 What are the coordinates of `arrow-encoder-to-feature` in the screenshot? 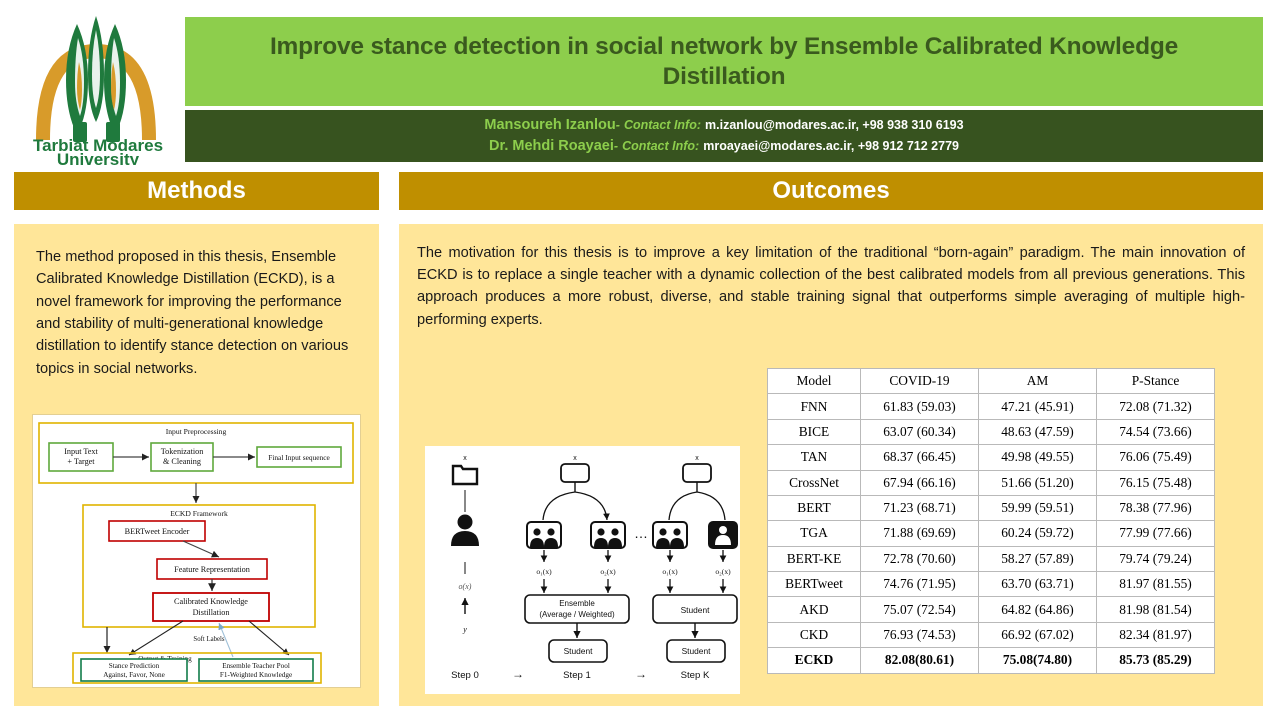 It's located at (201, 549).